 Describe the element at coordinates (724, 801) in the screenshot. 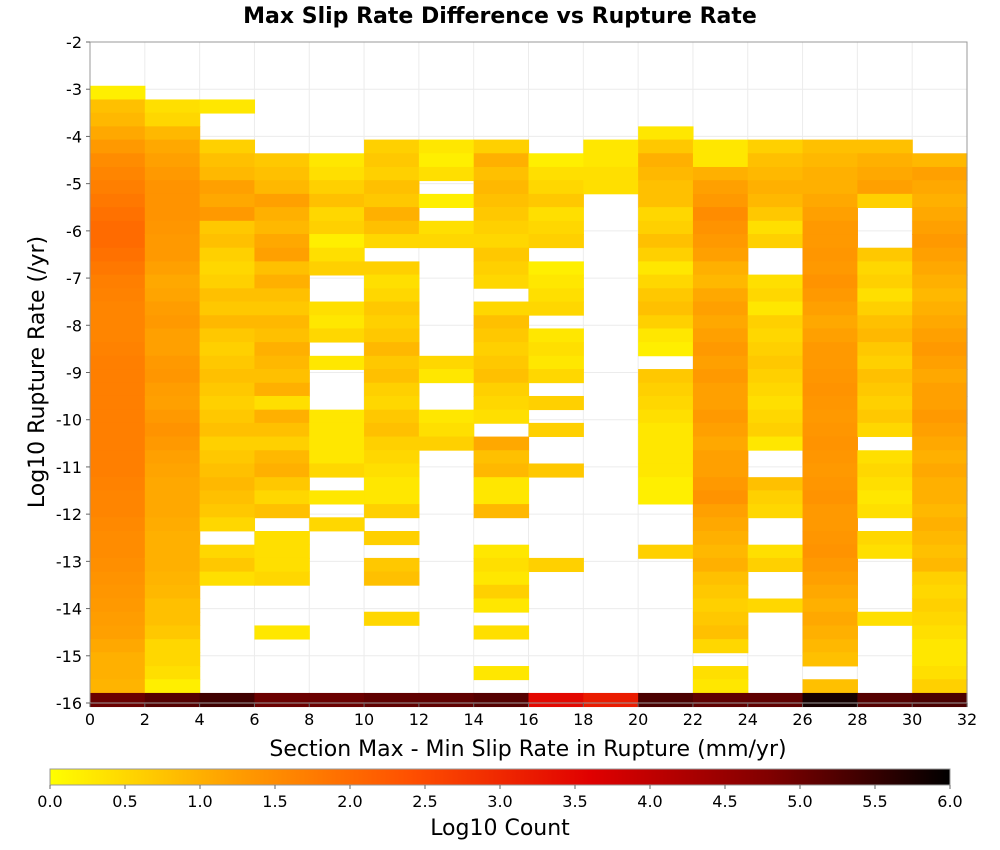

I see `colorbar-tick-label: 4.5` at that location.